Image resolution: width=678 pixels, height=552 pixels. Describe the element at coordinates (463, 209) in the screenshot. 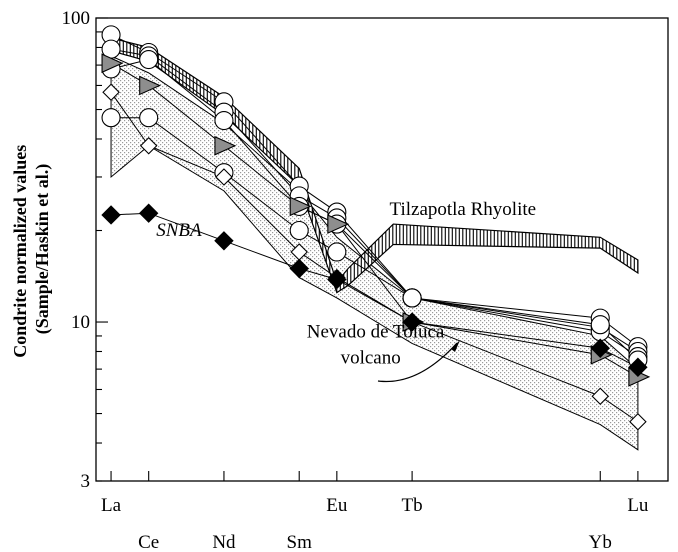

I see `annotation-1: Tilzapotla Rhyolite` at that location.